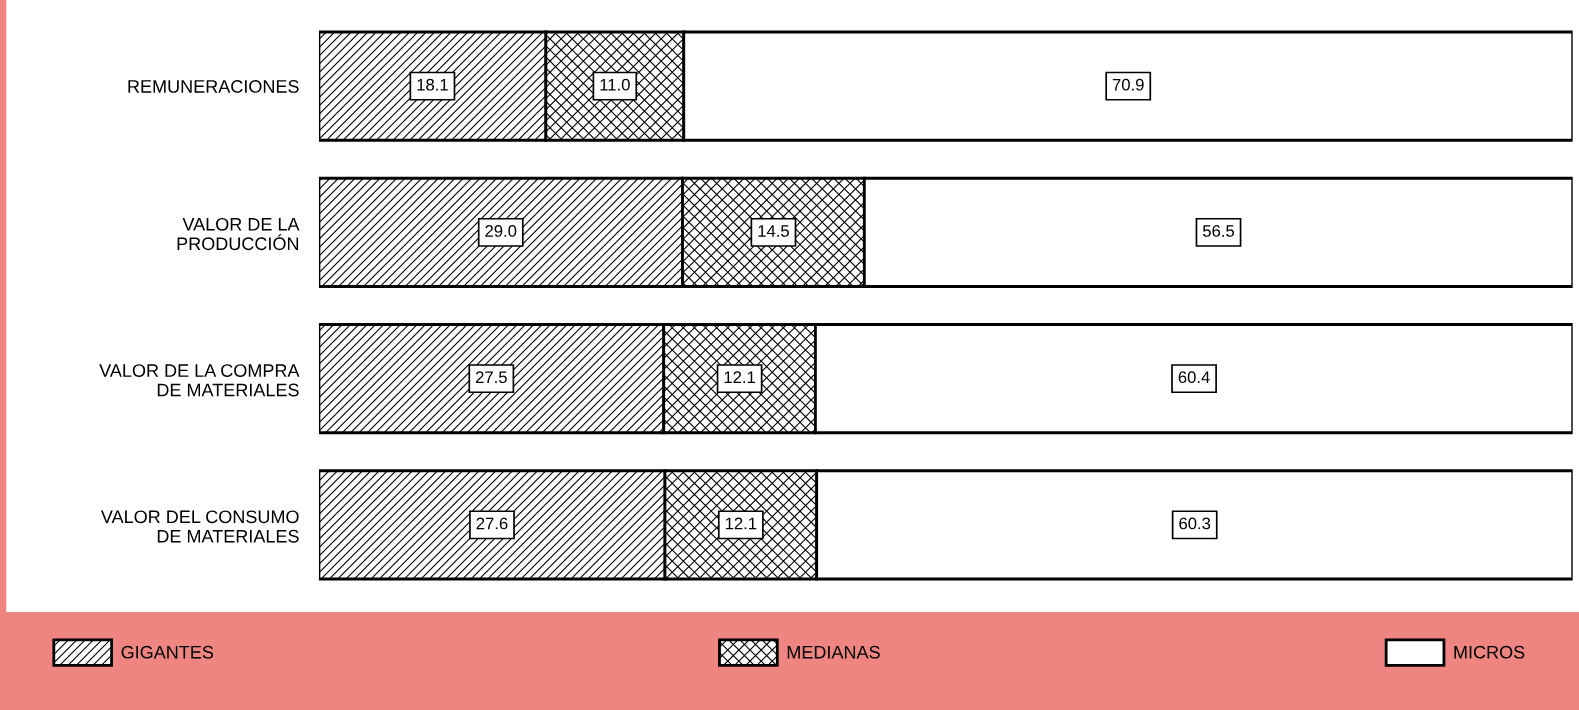 The height and width of the screenshot is (710, 1579). Describe the element at coordinates (167, 652) in the screenshot. I see `legend-label: GIGANTES` at that location.